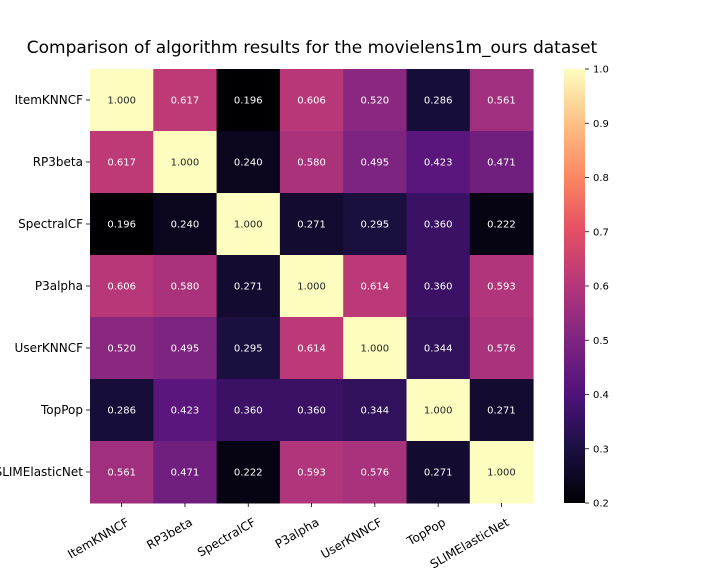  I want to click on row-tick-label: TopPop, so click(61, 410).